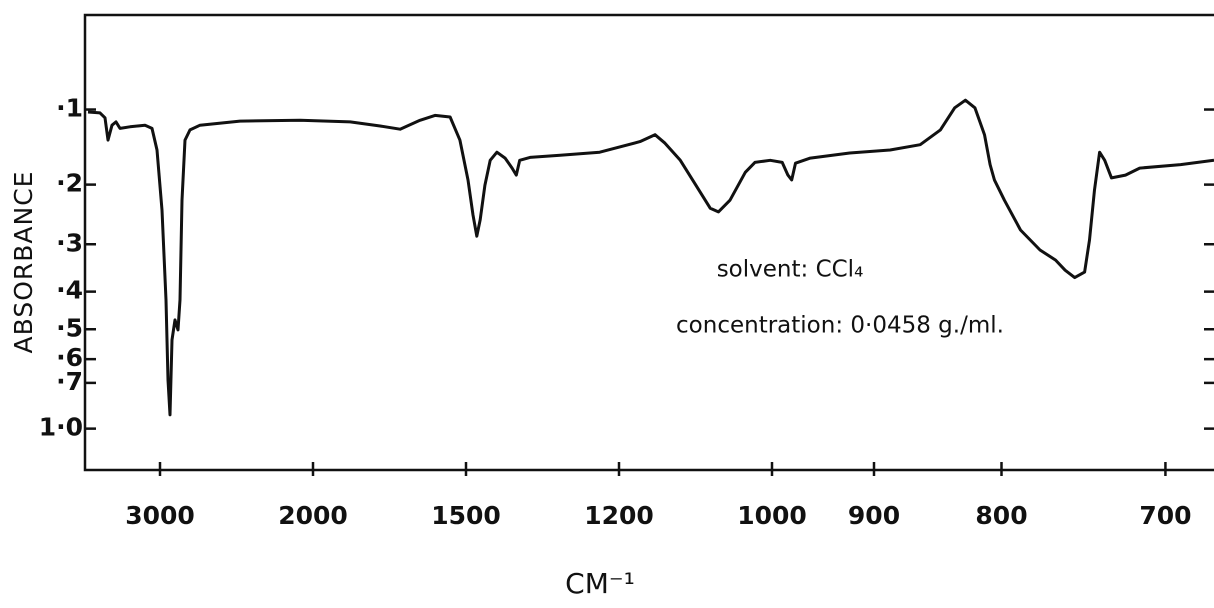  I want to click on x-tick-label: 1200, so click(619, 515).